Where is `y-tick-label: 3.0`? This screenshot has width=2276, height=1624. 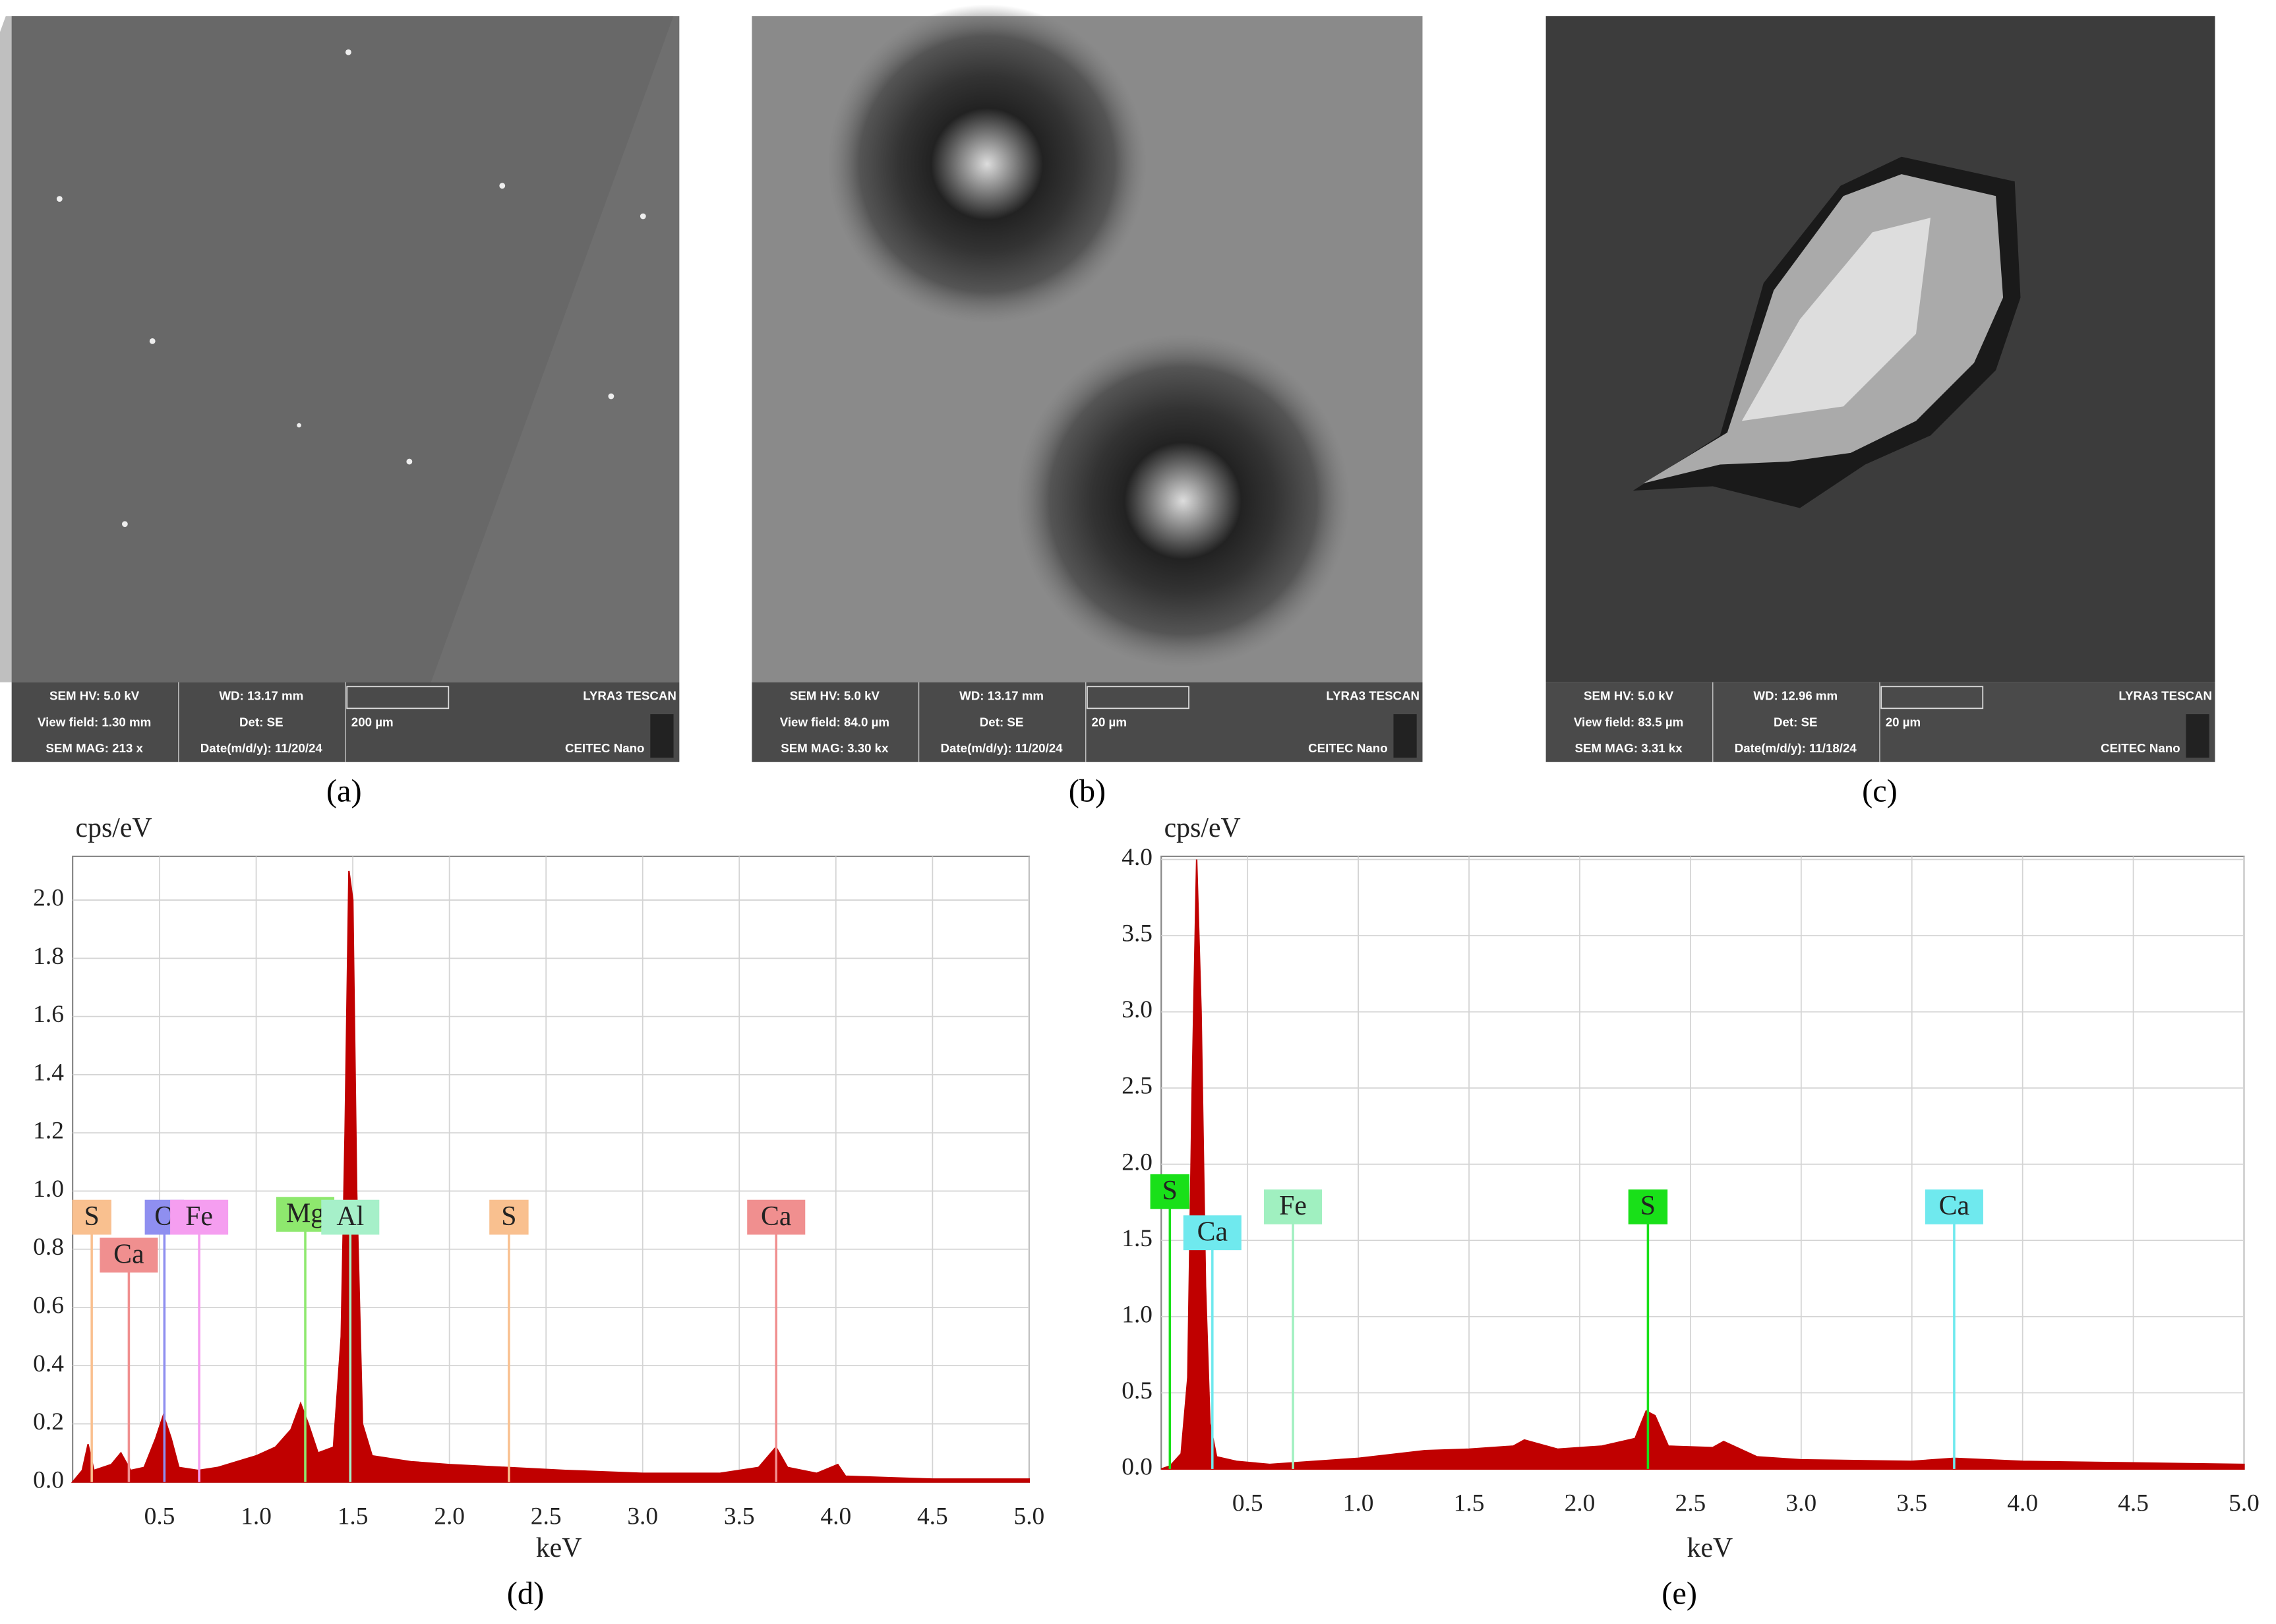 y-tick-label: 3.0 is located at coordinates (1137, 1009).